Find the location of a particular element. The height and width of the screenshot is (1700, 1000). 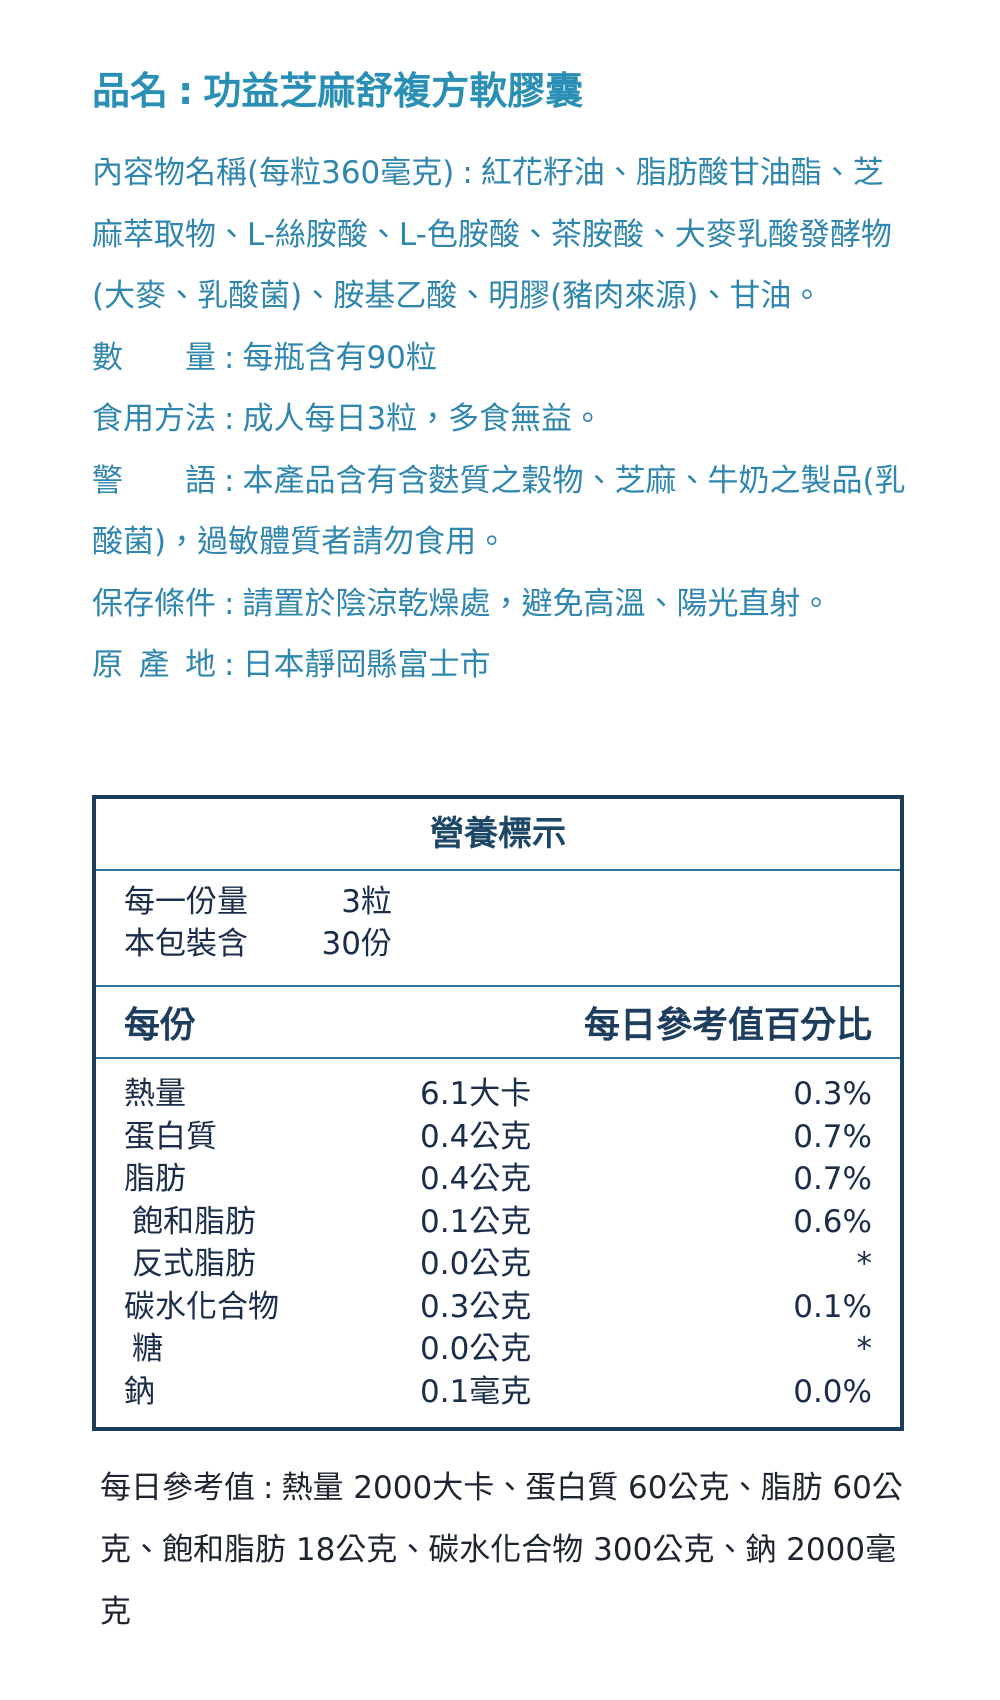

serving-value: 30份 is located at coordinates (356, 944).